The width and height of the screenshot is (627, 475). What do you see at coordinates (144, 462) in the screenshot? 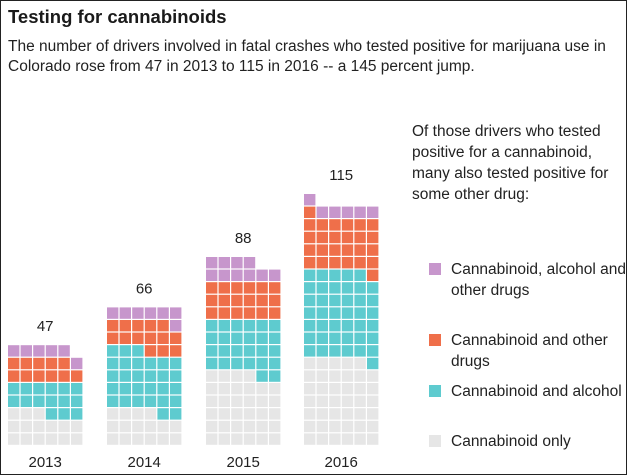
I see `year-label-2014: 2014` at bounding box center [144, 462].